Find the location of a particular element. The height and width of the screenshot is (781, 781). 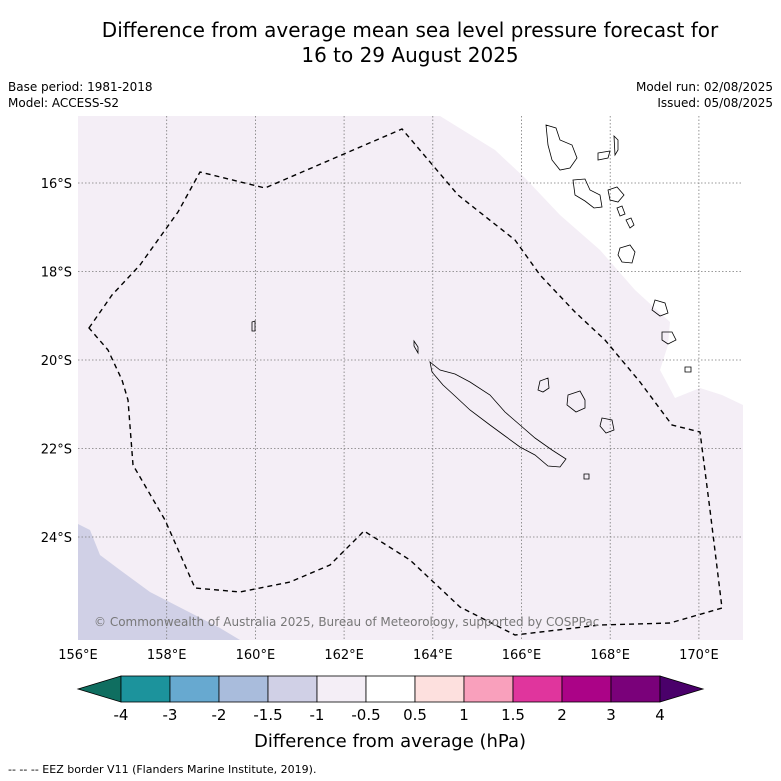

island-belep is located at coordinates (416, 347).